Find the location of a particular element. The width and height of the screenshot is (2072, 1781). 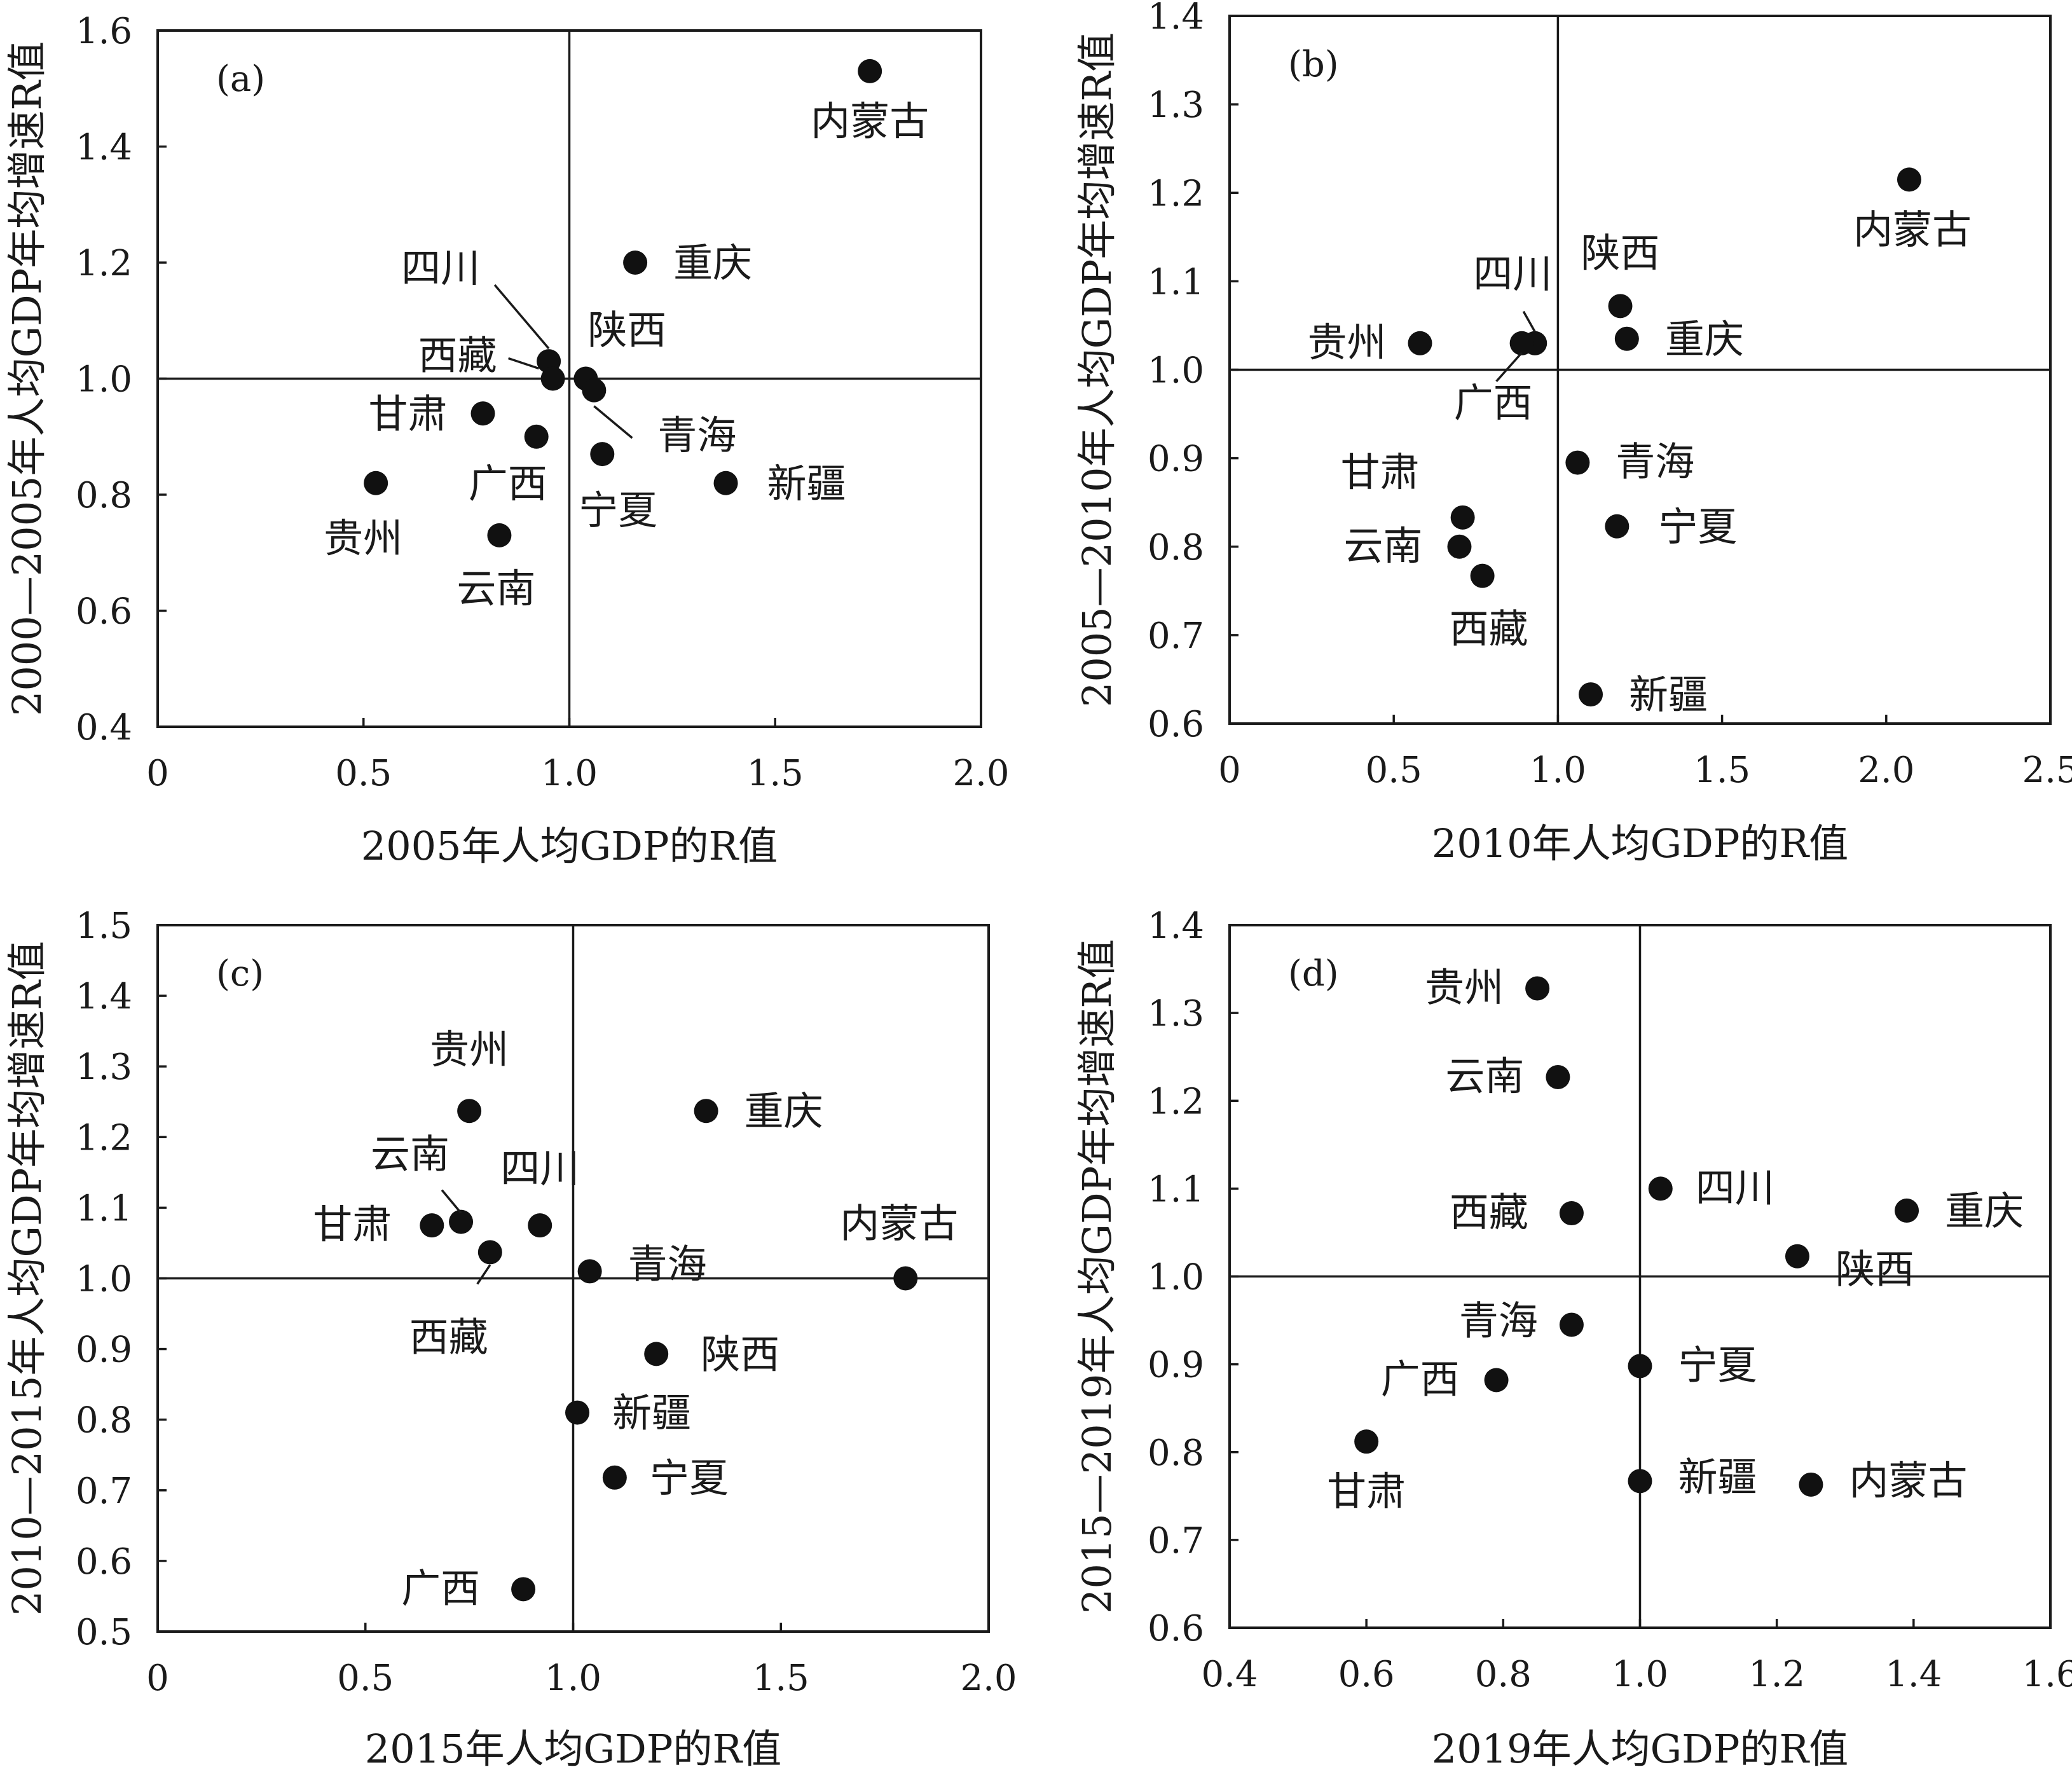

x-tick-label: 0.8 is located at coordinates (1503, 1674).